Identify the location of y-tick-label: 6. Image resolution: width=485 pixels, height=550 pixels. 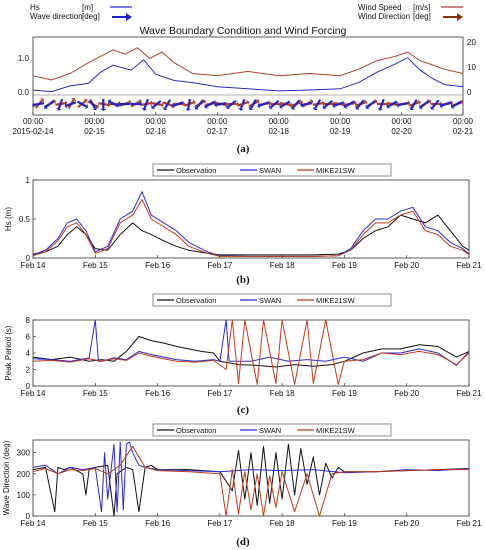
(28, 337).